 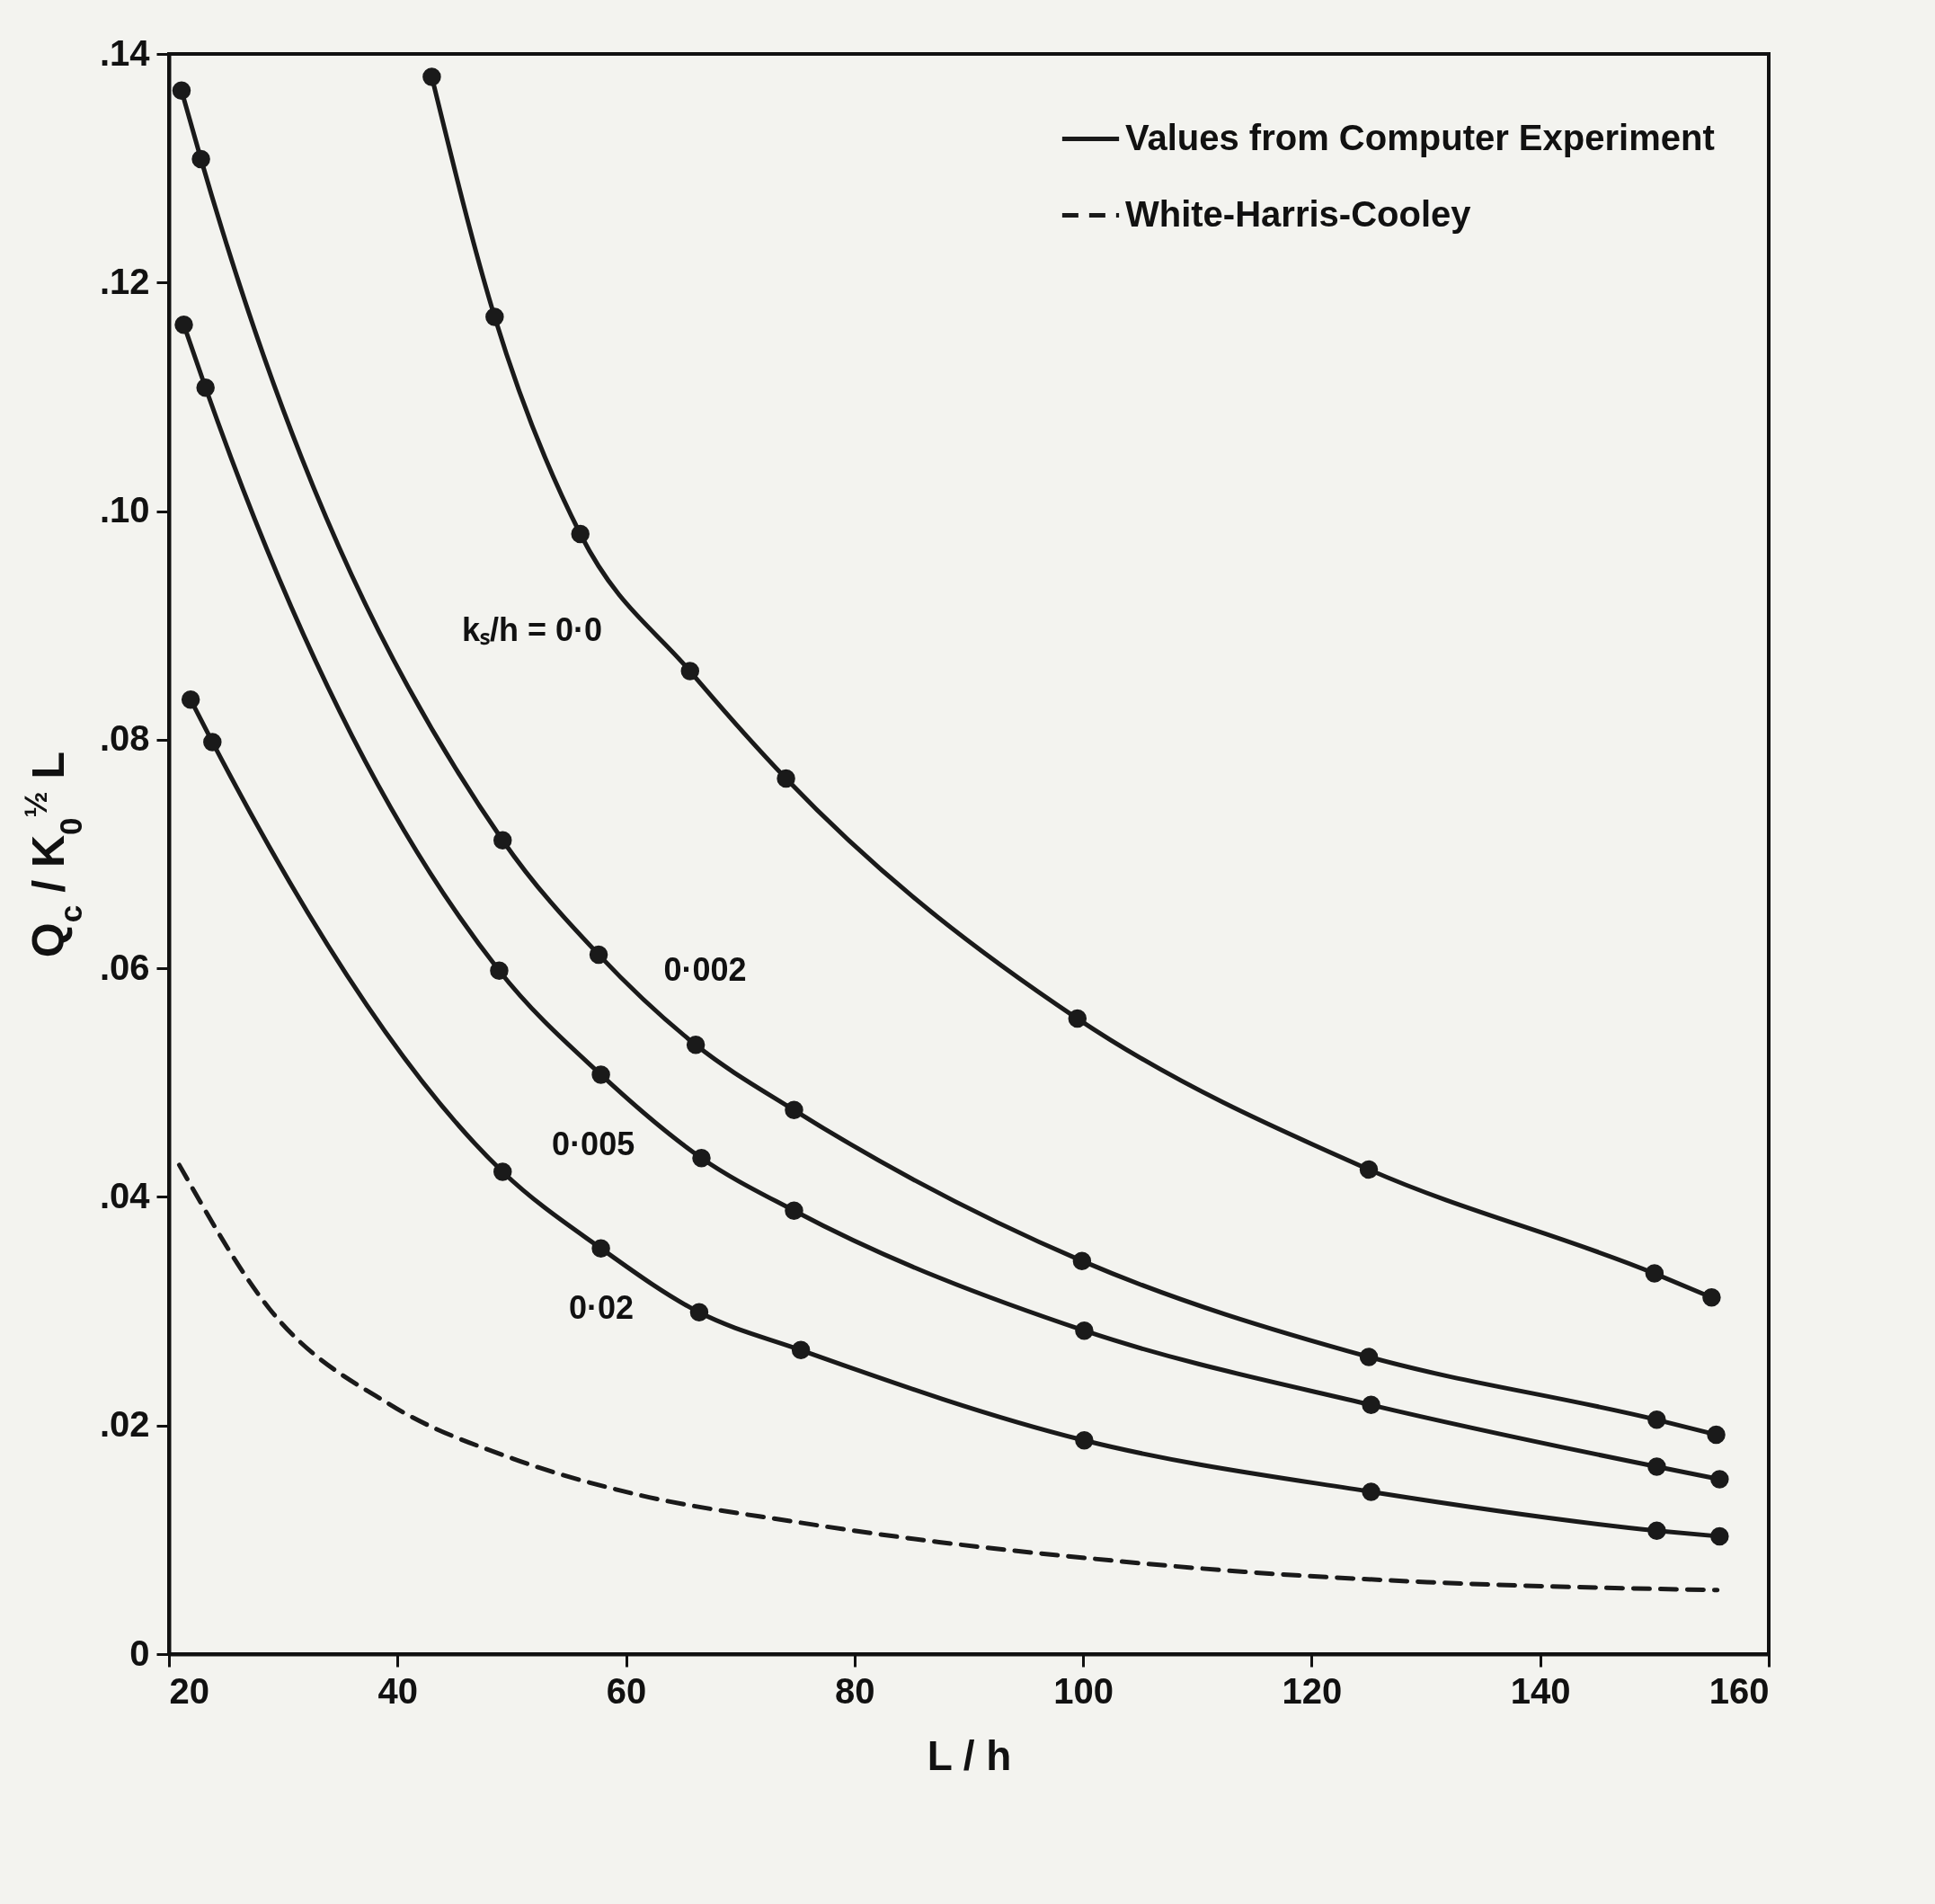 I want to click on x-tick-label: 100, so click(x=1083, y=1690).